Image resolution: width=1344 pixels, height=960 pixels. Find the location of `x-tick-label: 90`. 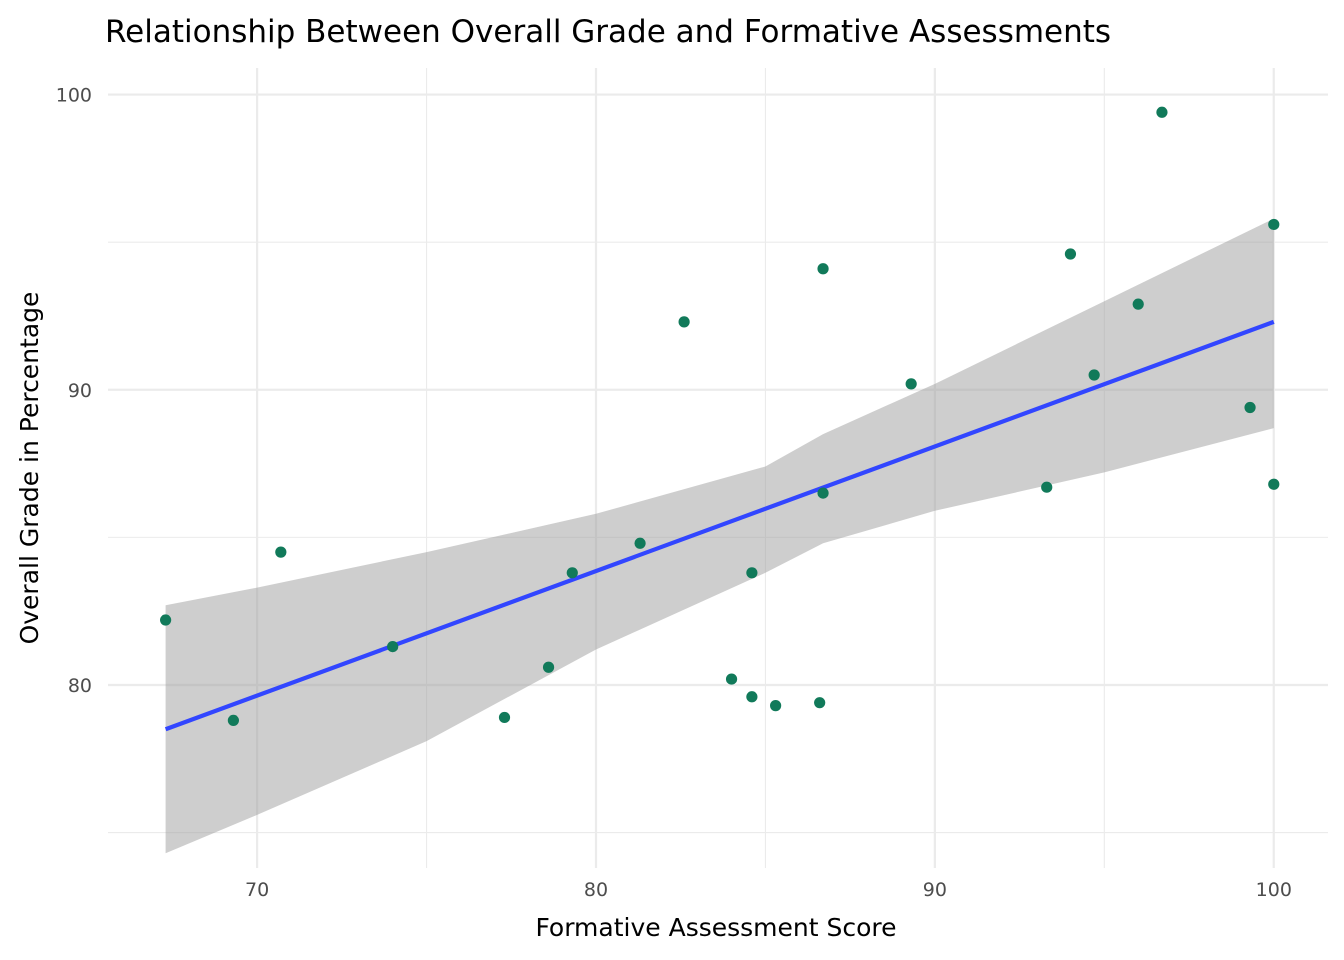

x-tick-label: 90 is located at coordinates (935, 890).